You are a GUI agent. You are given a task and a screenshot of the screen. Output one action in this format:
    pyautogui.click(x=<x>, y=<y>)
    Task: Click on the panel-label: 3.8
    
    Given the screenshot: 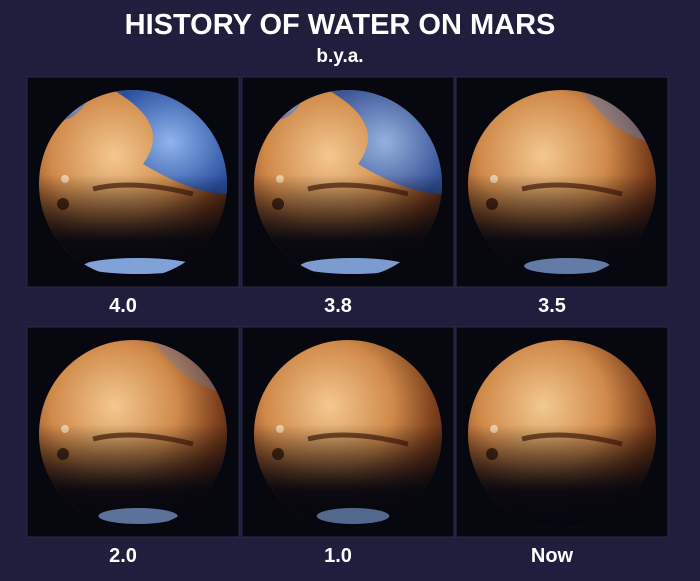 What is the action you would take?
    pyautogui.click(x=338, y=306)
    